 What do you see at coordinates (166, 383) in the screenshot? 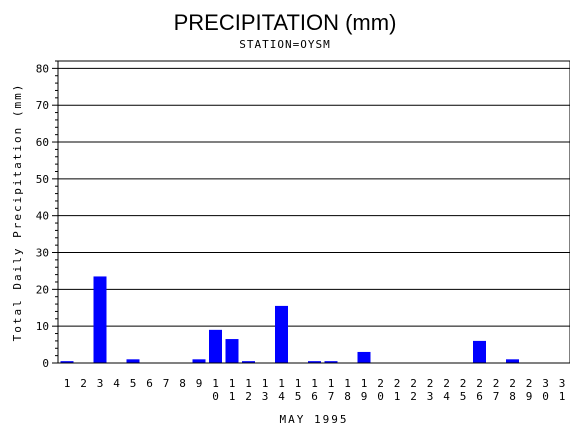
I see `x-tick-label: 7` at bounding box center [166, 383].